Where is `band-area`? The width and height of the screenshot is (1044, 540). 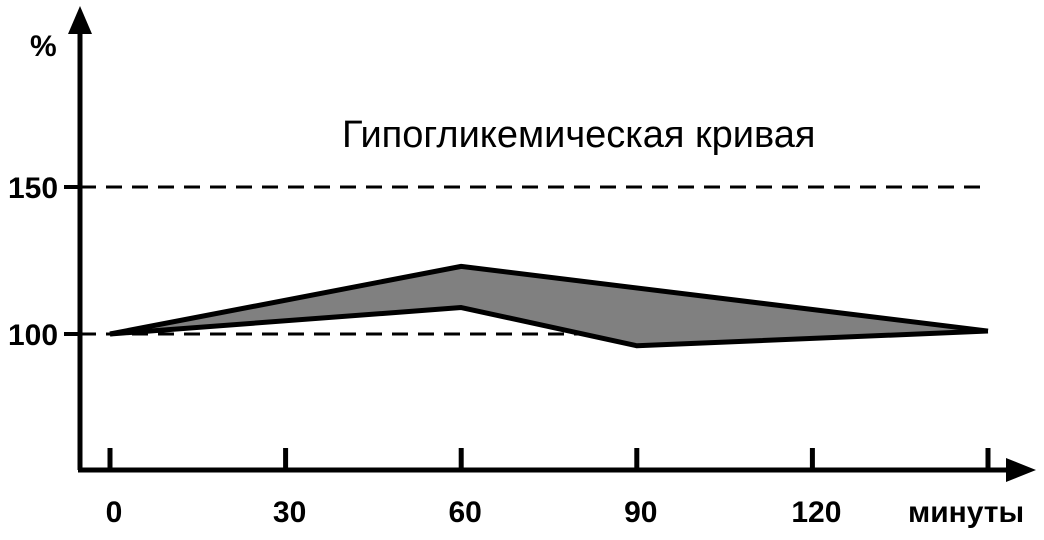
band-area is located at coordinates (549, 306).